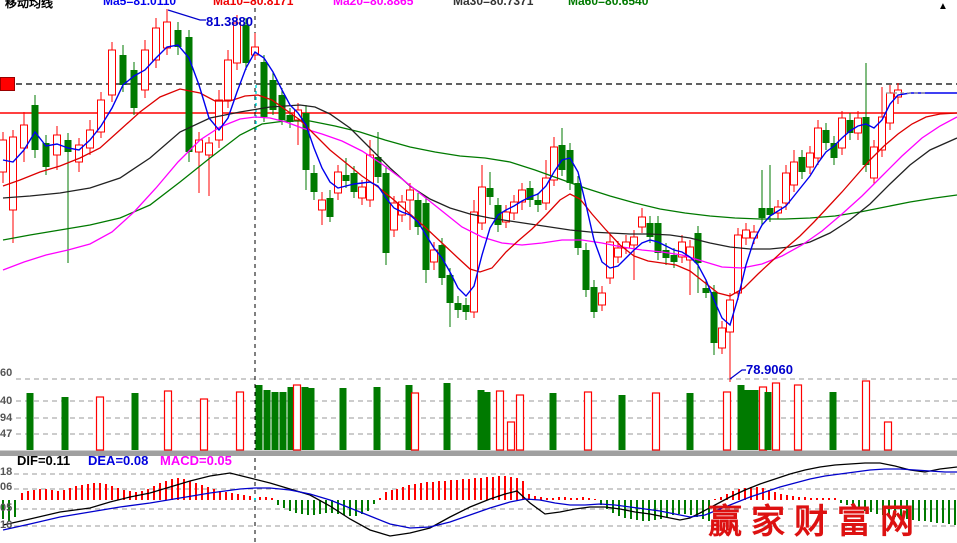 This screenshot has width=957, height=543. What do you see at coordinates (769, 369) in the screenshot?
I see `low-price-annotation: 78.9060` at bounding box center [769, 369].